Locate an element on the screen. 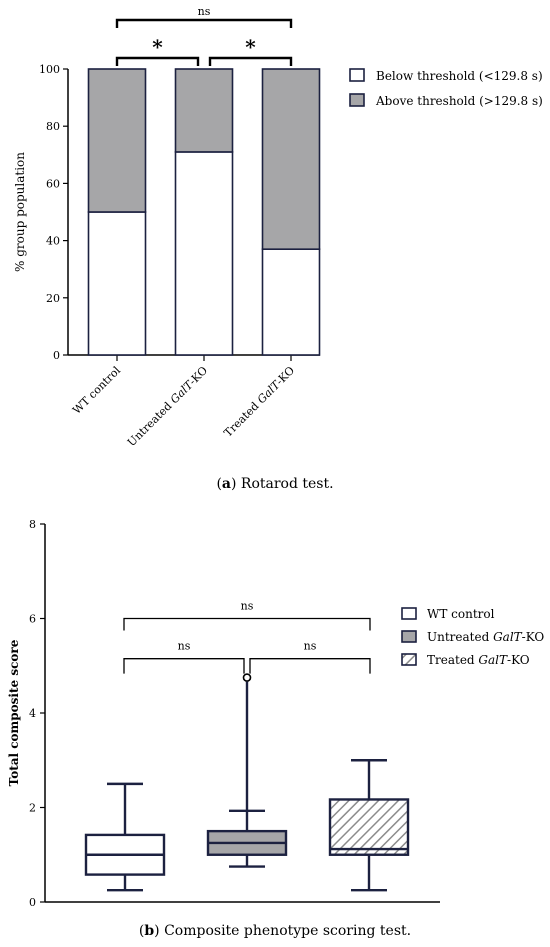 The height and width of the screenshot is (947, 550). caption-a-letter: a is located at coordinates (226, 484).